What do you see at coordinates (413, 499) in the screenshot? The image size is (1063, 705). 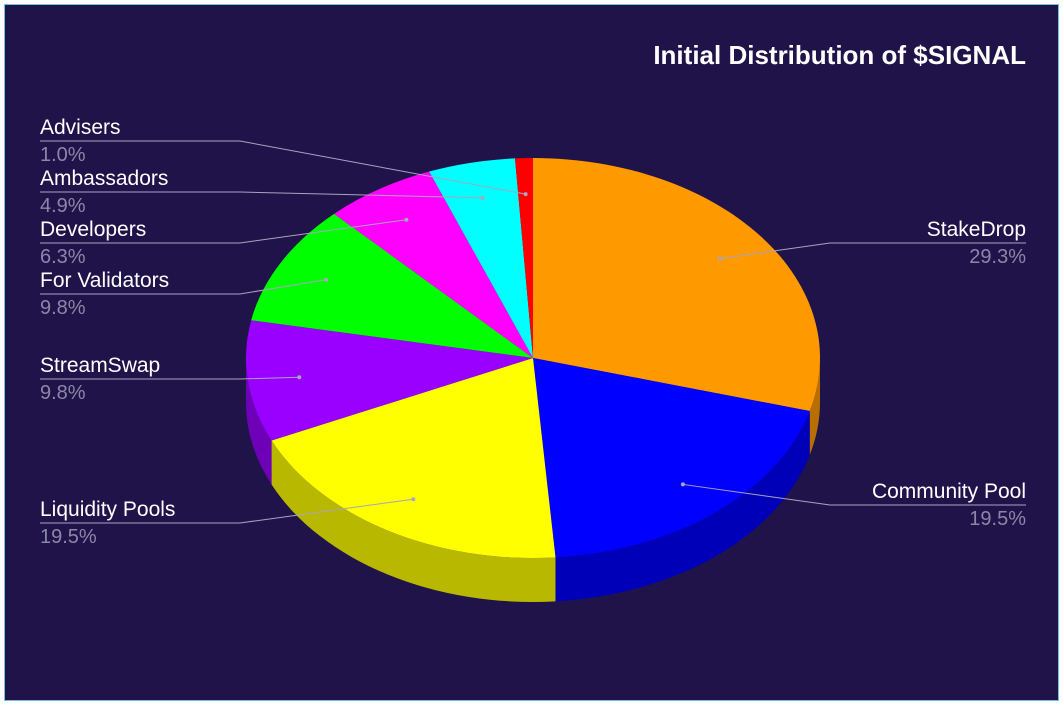 I see `leader-dot-liquidity-pools` at bounding box center [413, 499].